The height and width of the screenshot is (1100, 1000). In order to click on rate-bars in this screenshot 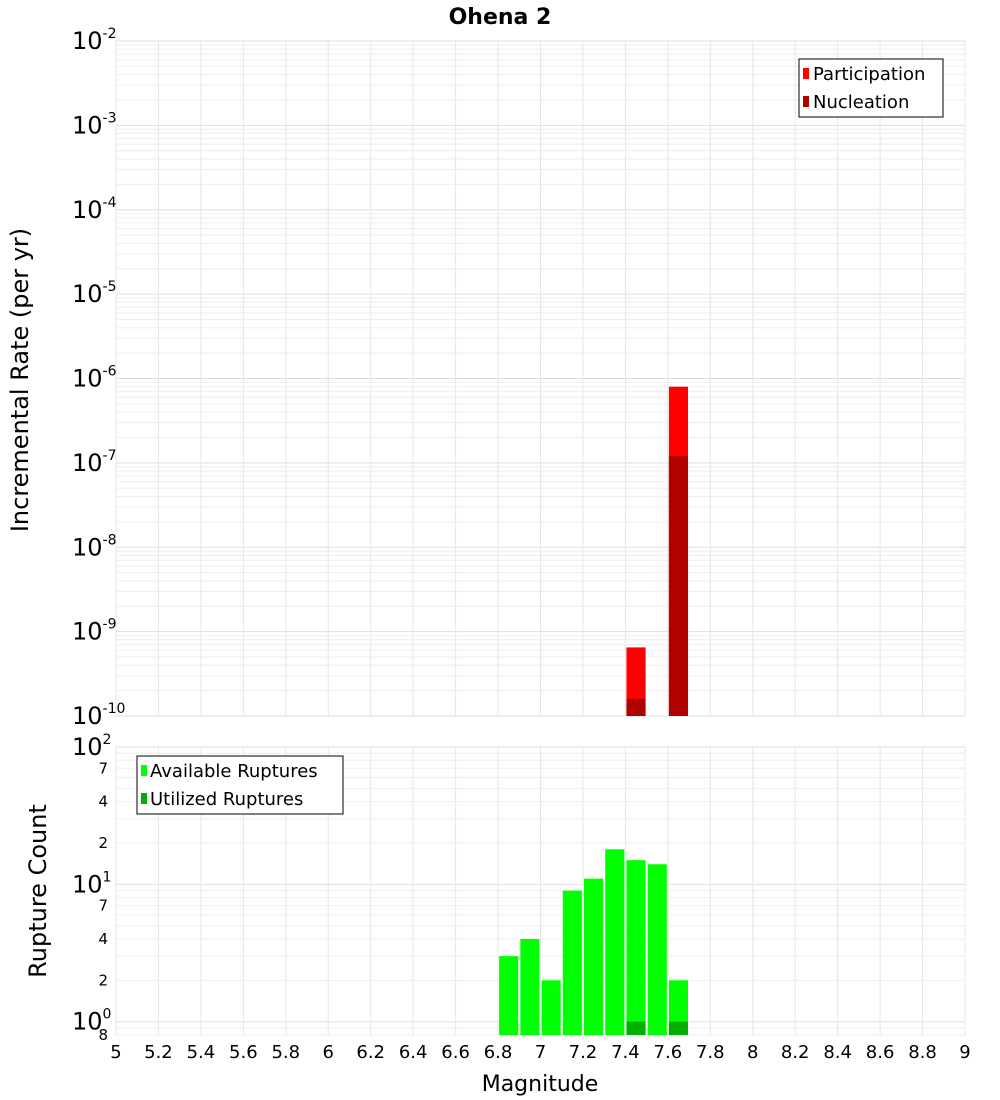, I will do `click(657, 551)`.